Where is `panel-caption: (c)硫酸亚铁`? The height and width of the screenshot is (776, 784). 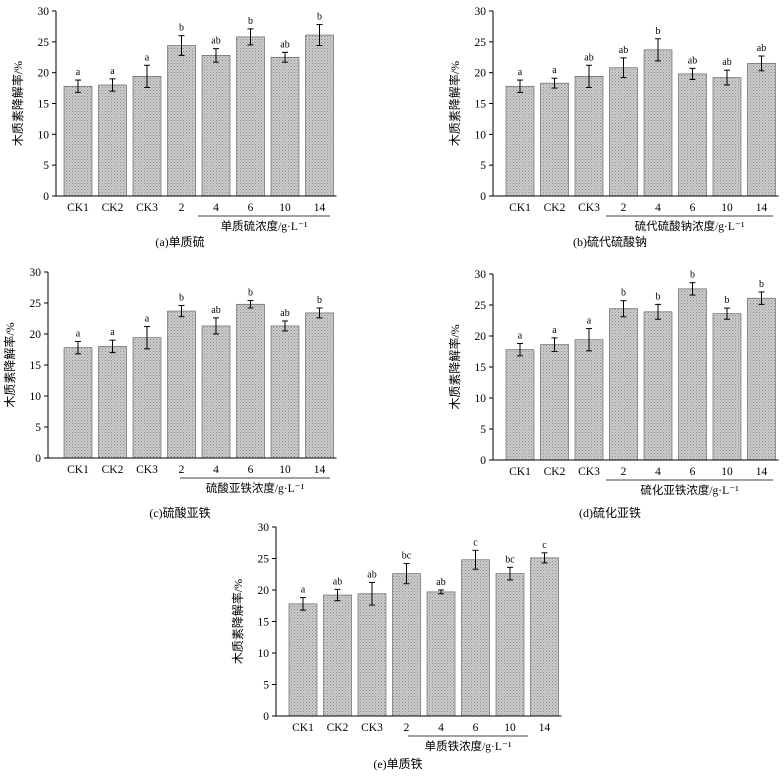 panel-caption: (c)硫酸亚铁 is located at coordinates (179, 512).